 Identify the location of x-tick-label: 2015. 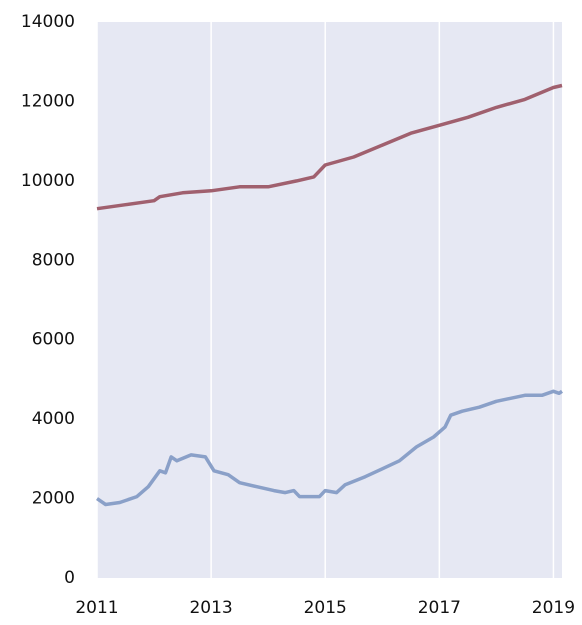
(325, 608).